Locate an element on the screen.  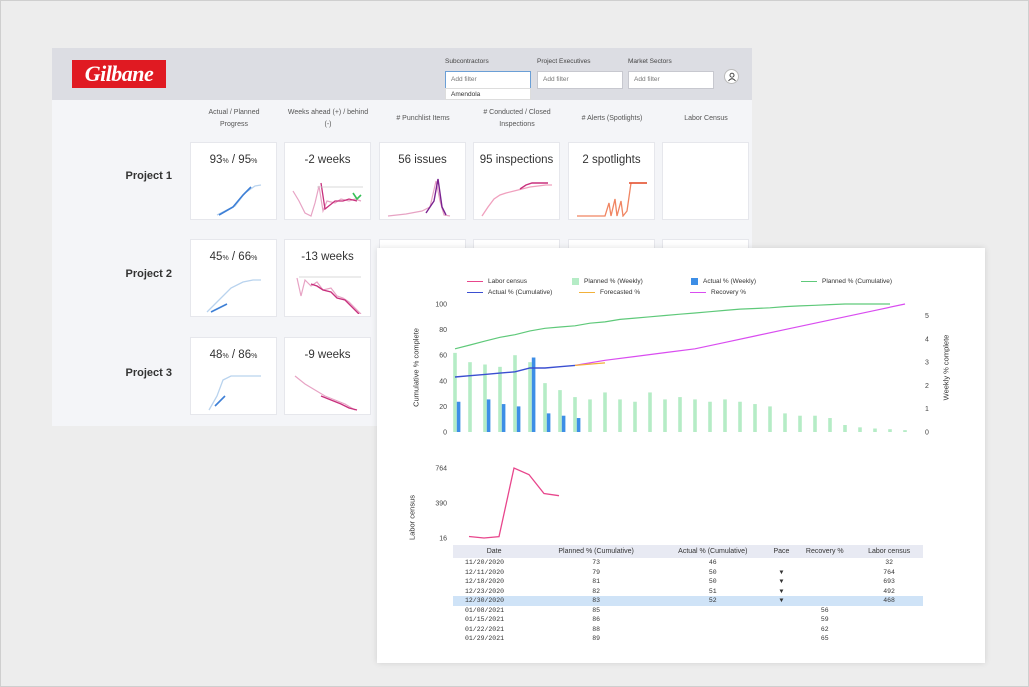
col-labor: Labor census is located at coordinates (889, 551).